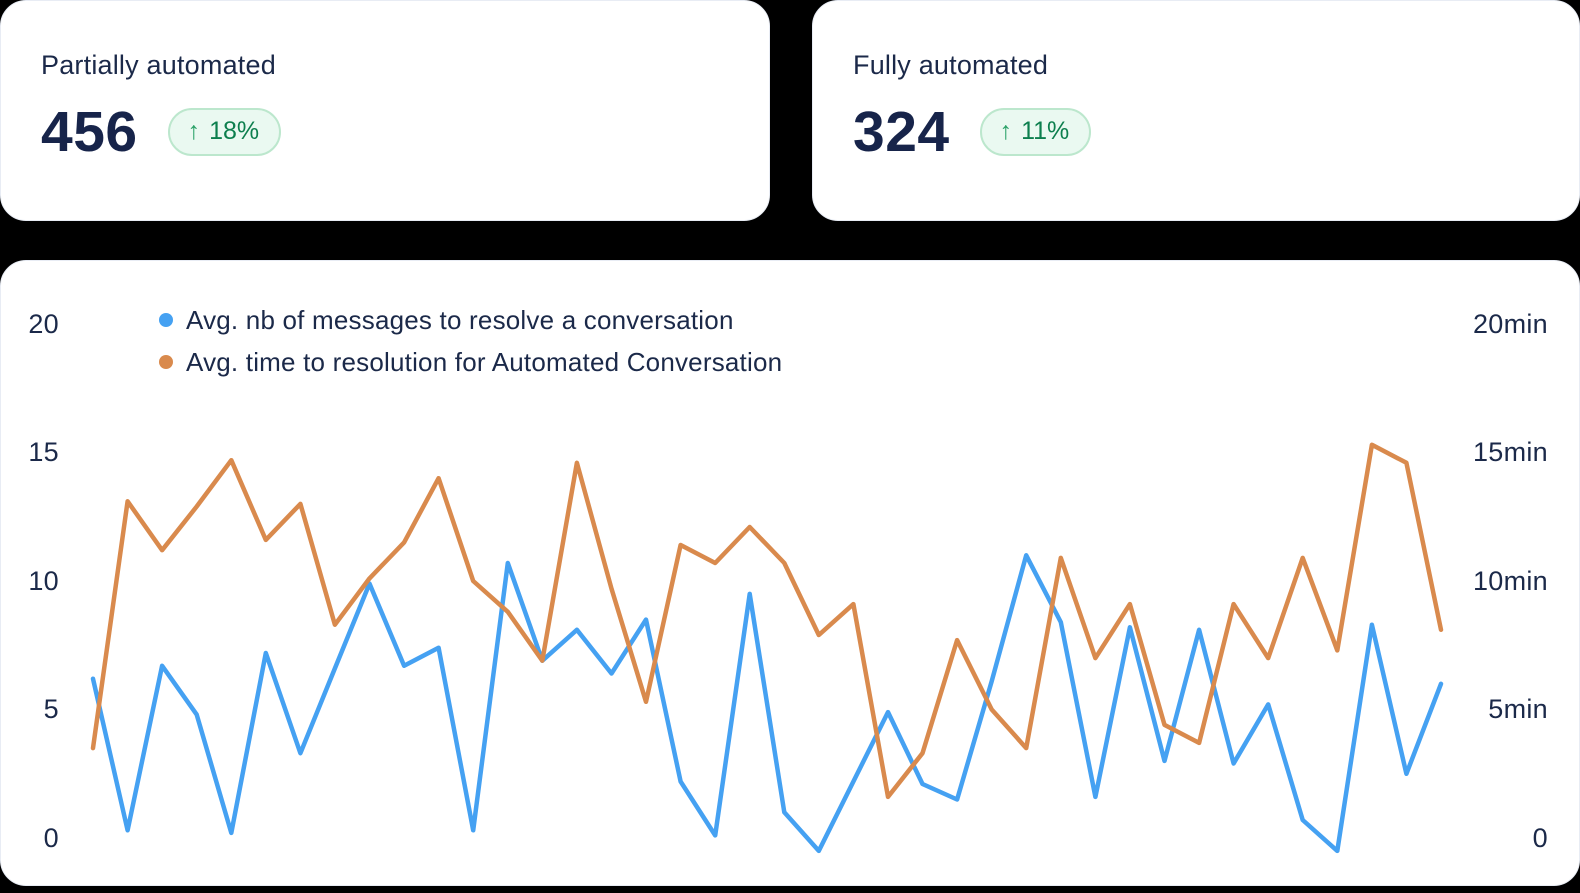 The width and height of the screenshot is (1580, 893). I want to click on stat-title: Fully automated, so click(951, 65).